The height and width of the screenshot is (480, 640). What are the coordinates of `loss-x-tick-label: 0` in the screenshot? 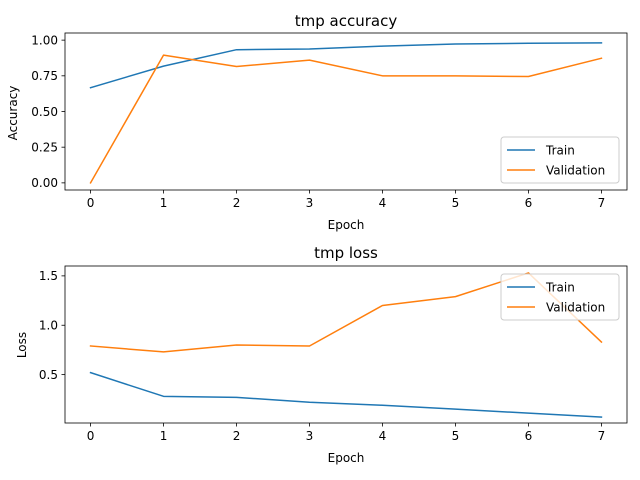 It's located at (91, 436).